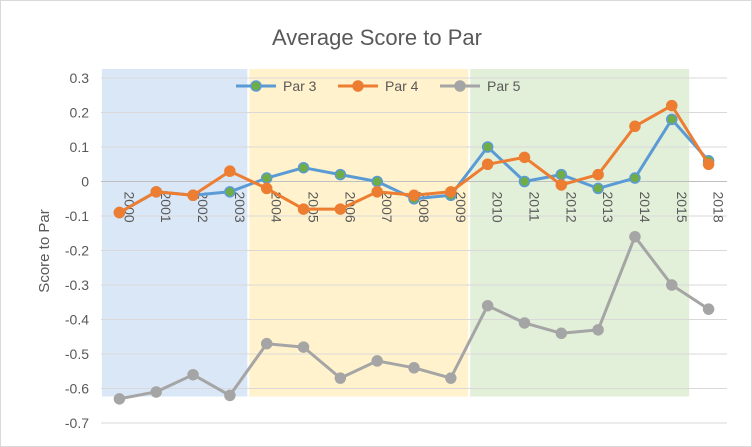 The height and width of the screenshot is (447, 752). I want to click on x-tick-label: 2009, so click(461, 207).